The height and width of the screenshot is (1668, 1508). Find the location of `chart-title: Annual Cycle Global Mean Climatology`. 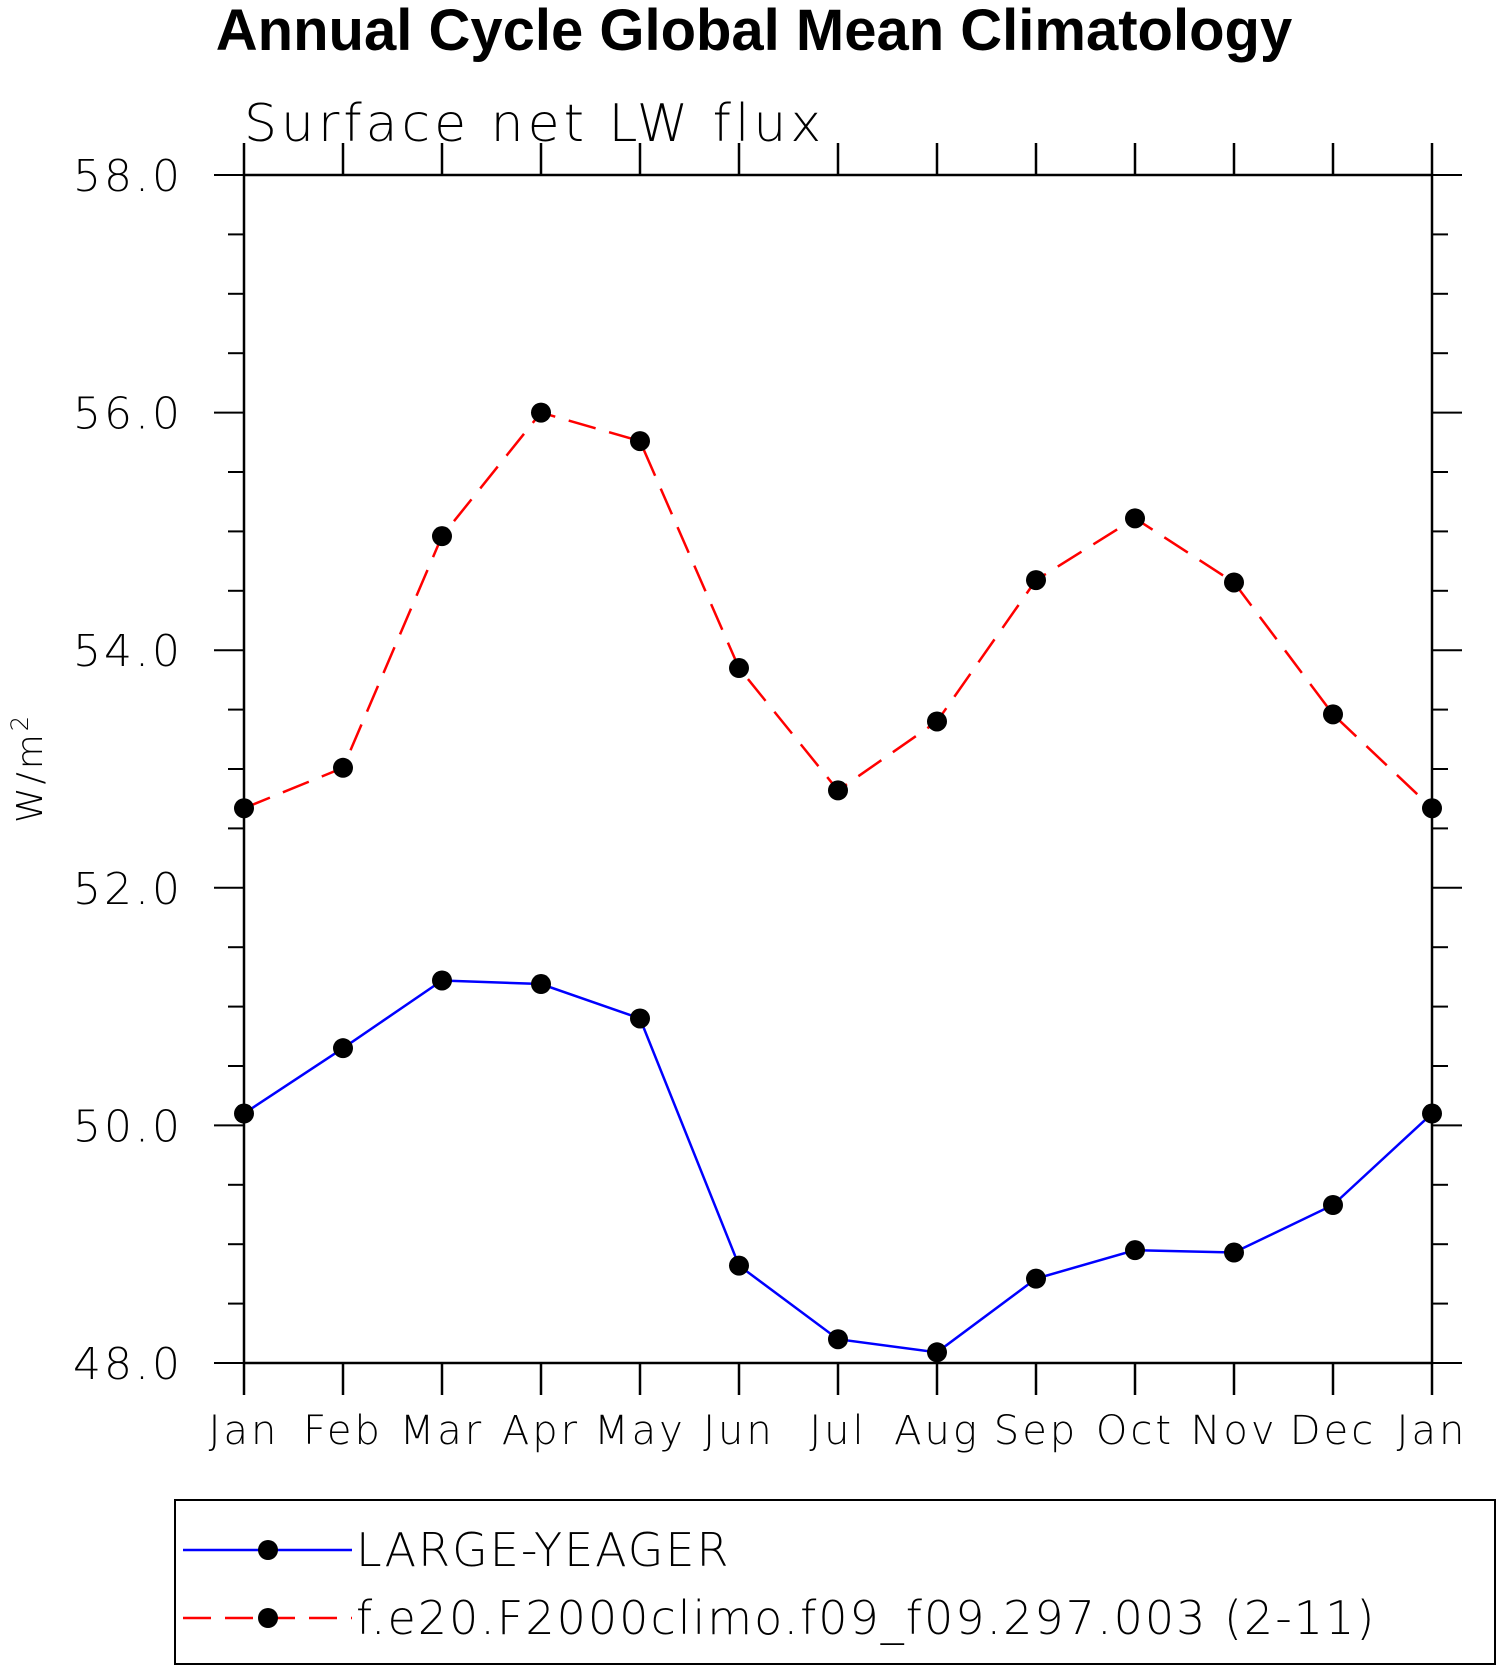

chart-title: Annual Cycle Global Mean Climatology is located at coordinates (754, 31).